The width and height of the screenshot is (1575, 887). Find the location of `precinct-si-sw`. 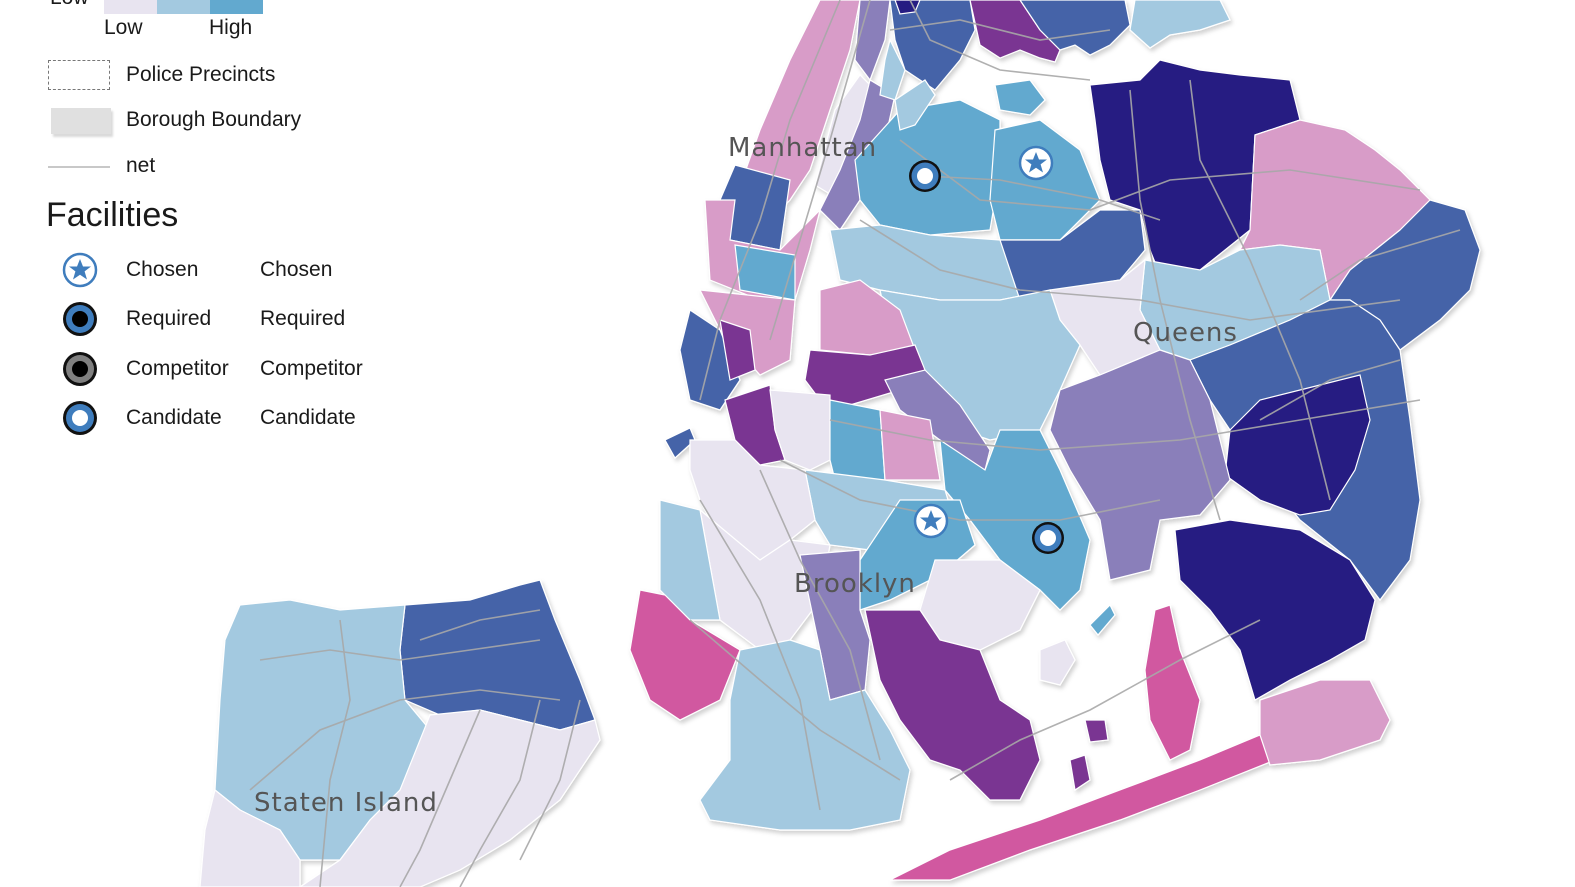

precinct-si-sw is located at coordinates (250, 837).